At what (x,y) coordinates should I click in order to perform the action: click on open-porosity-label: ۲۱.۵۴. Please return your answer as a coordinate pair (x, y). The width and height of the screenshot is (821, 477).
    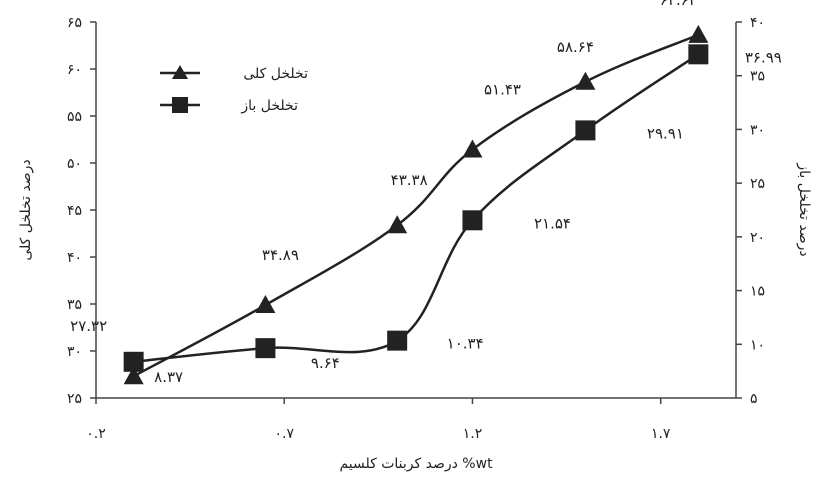
    Looking at the image, I should click on (552, 223).